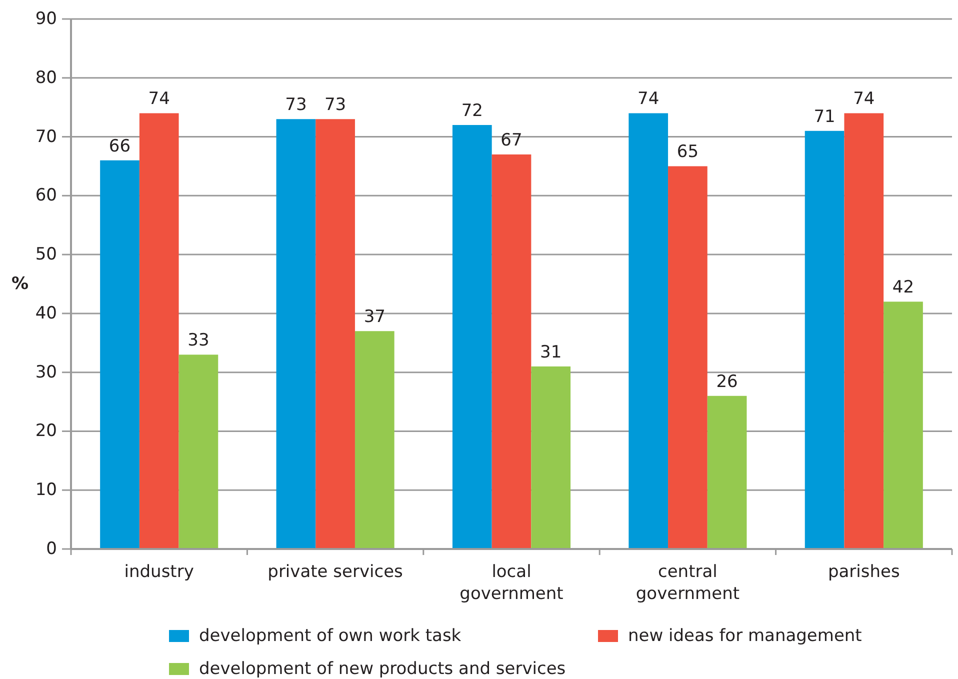 This screenshot has height=679, width=958. Describe the element at coordinates (382, 669) in the screenshot. I see `legend-label: development of new products and services` at that location.